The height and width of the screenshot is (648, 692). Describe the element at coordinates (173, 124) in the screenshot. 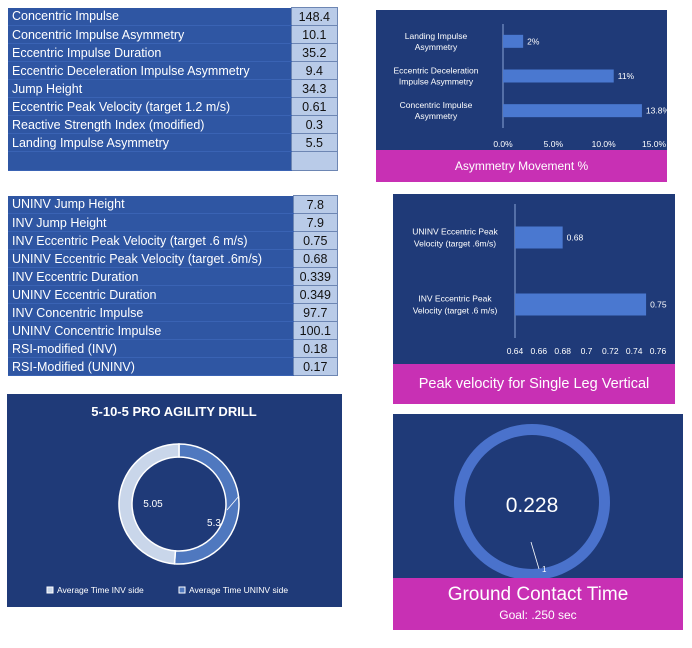

I see `table-row: Reactive Strength Index (modified) 0.3` at that location.